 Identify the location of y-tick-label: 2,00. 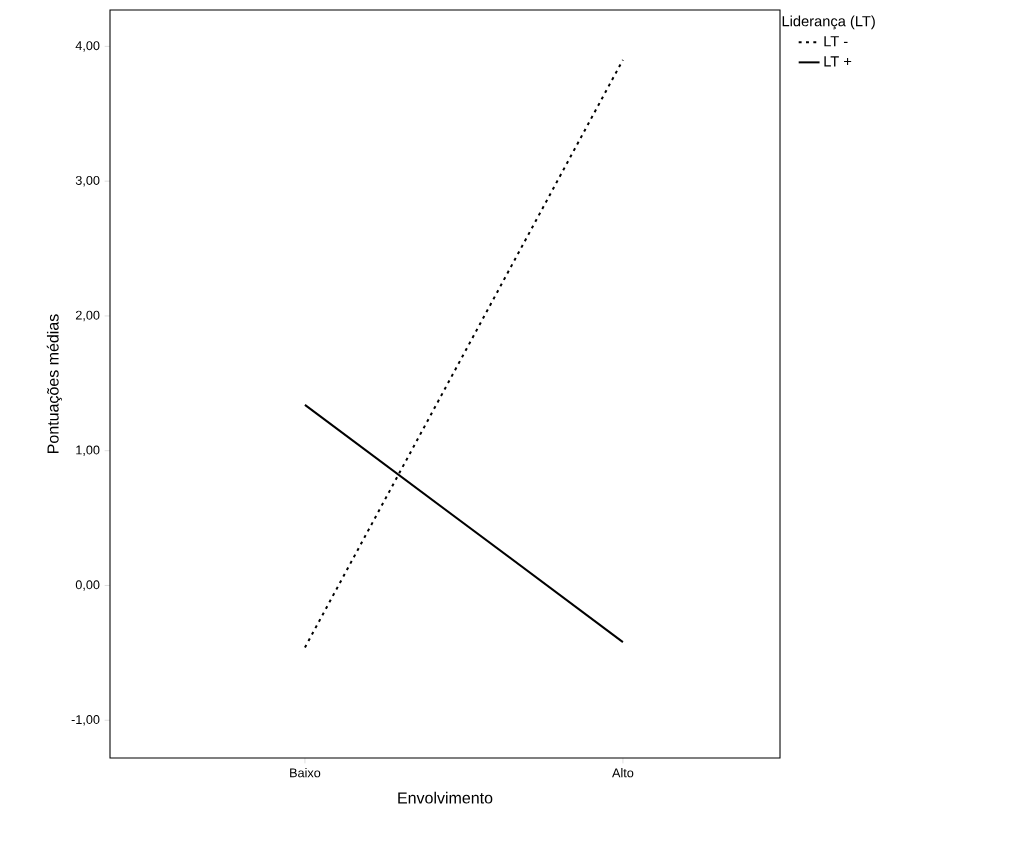
(87, 316).